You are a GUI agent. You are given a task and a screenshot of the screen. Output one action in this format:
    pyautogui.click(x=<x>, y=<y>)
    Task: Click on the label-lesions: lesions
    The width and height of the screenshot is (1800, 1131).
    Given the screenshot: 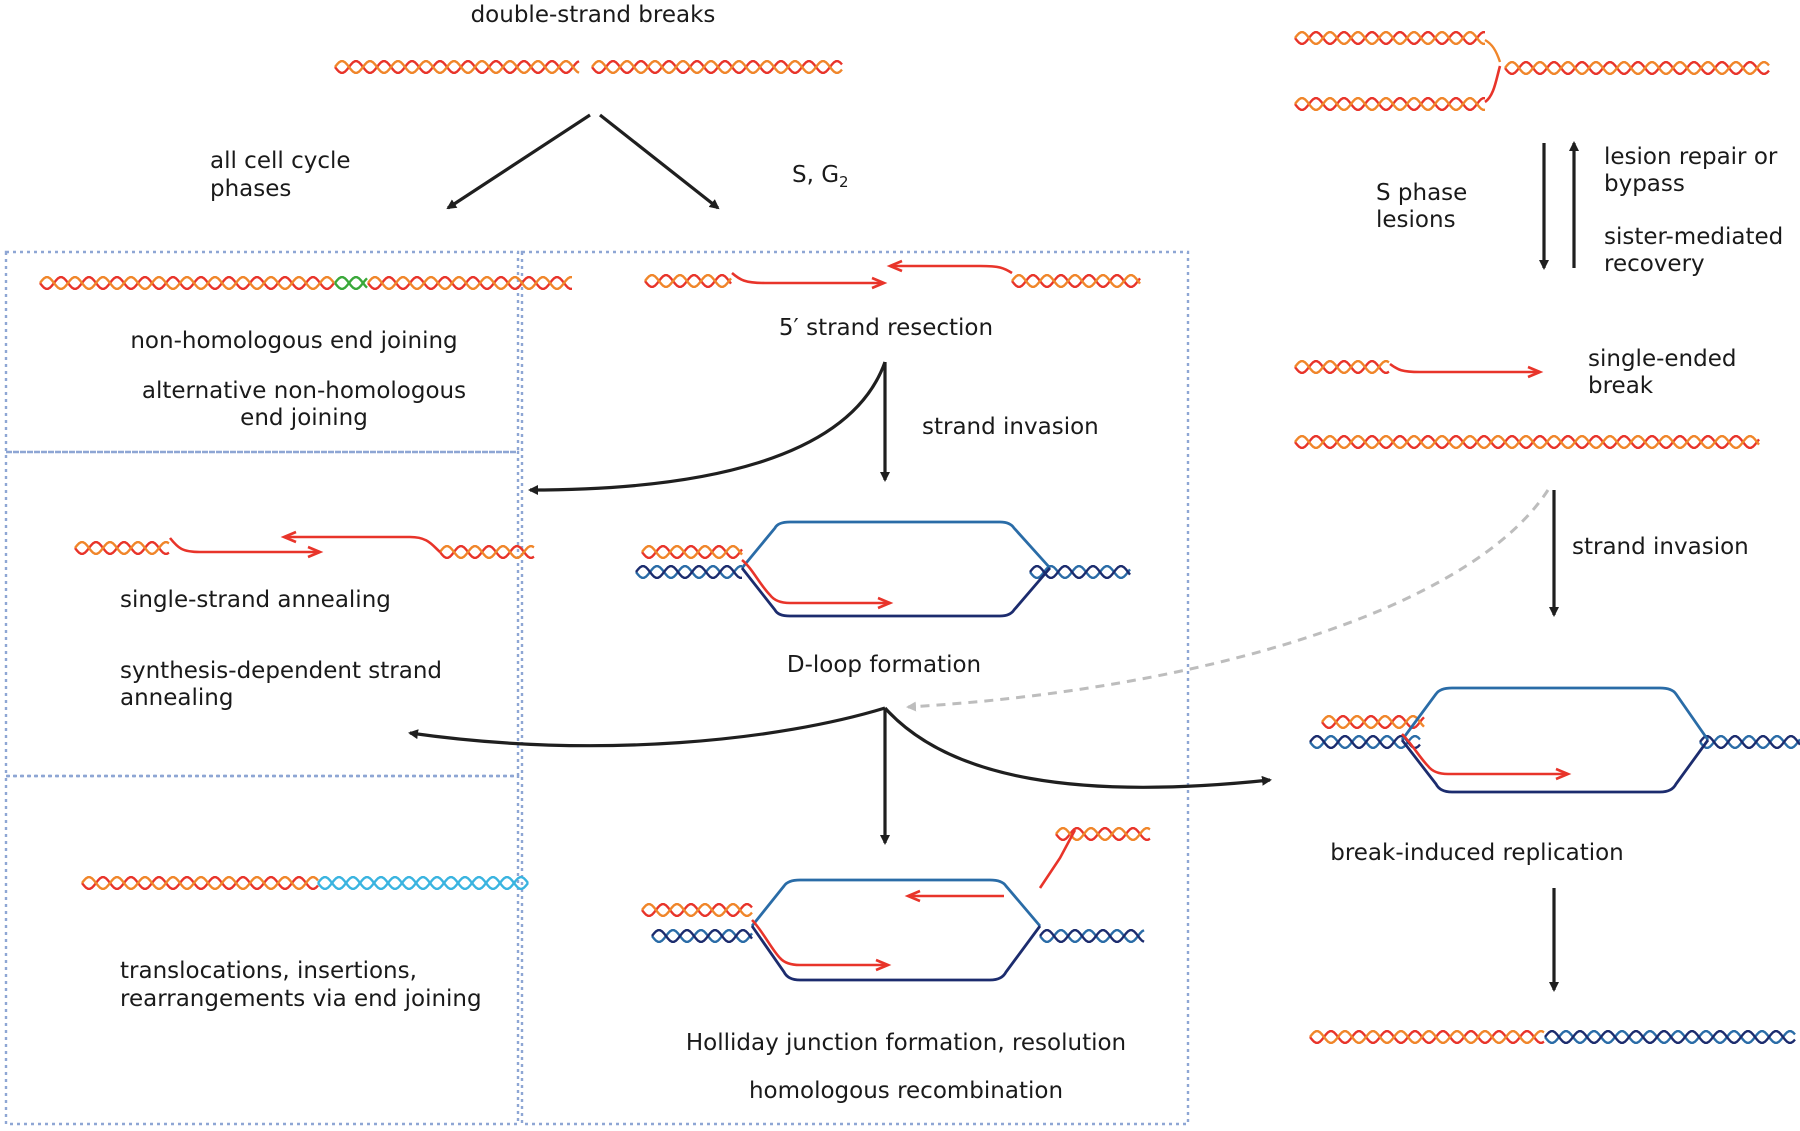 What is the action you would take?
    pyautogui.click(x=1416, y=220)
    